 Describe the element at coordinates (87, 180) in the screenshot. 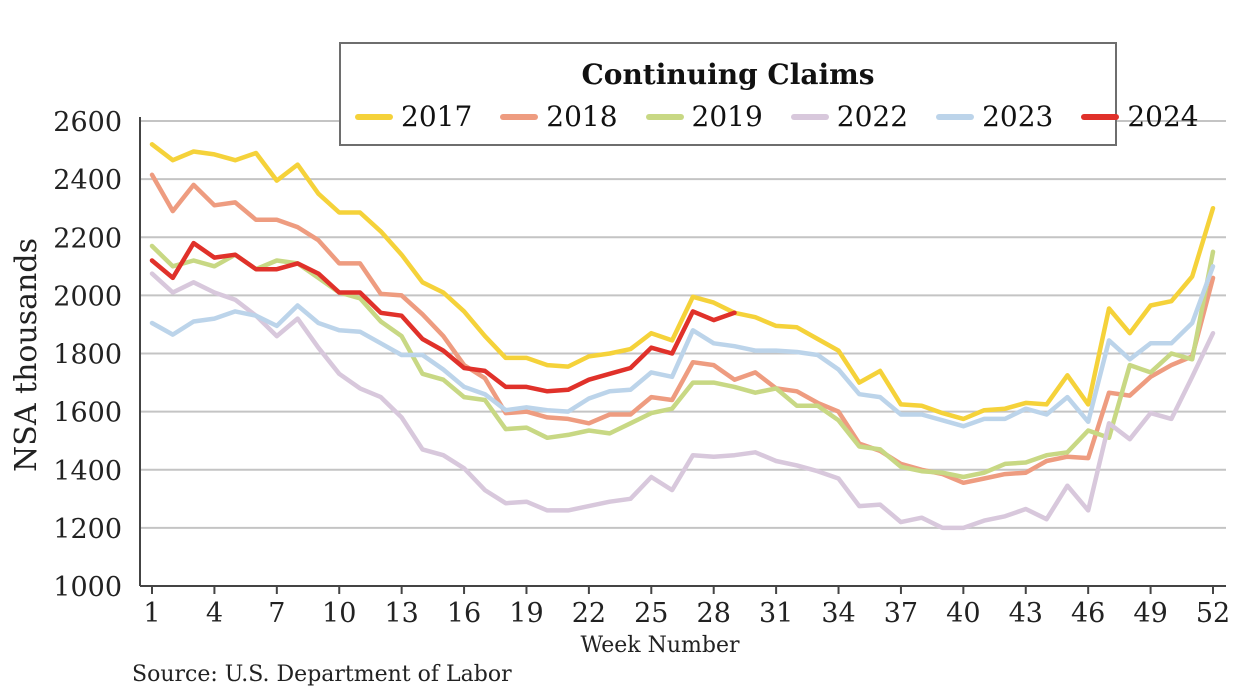

I see `y-tick-label: 2400` at that location.